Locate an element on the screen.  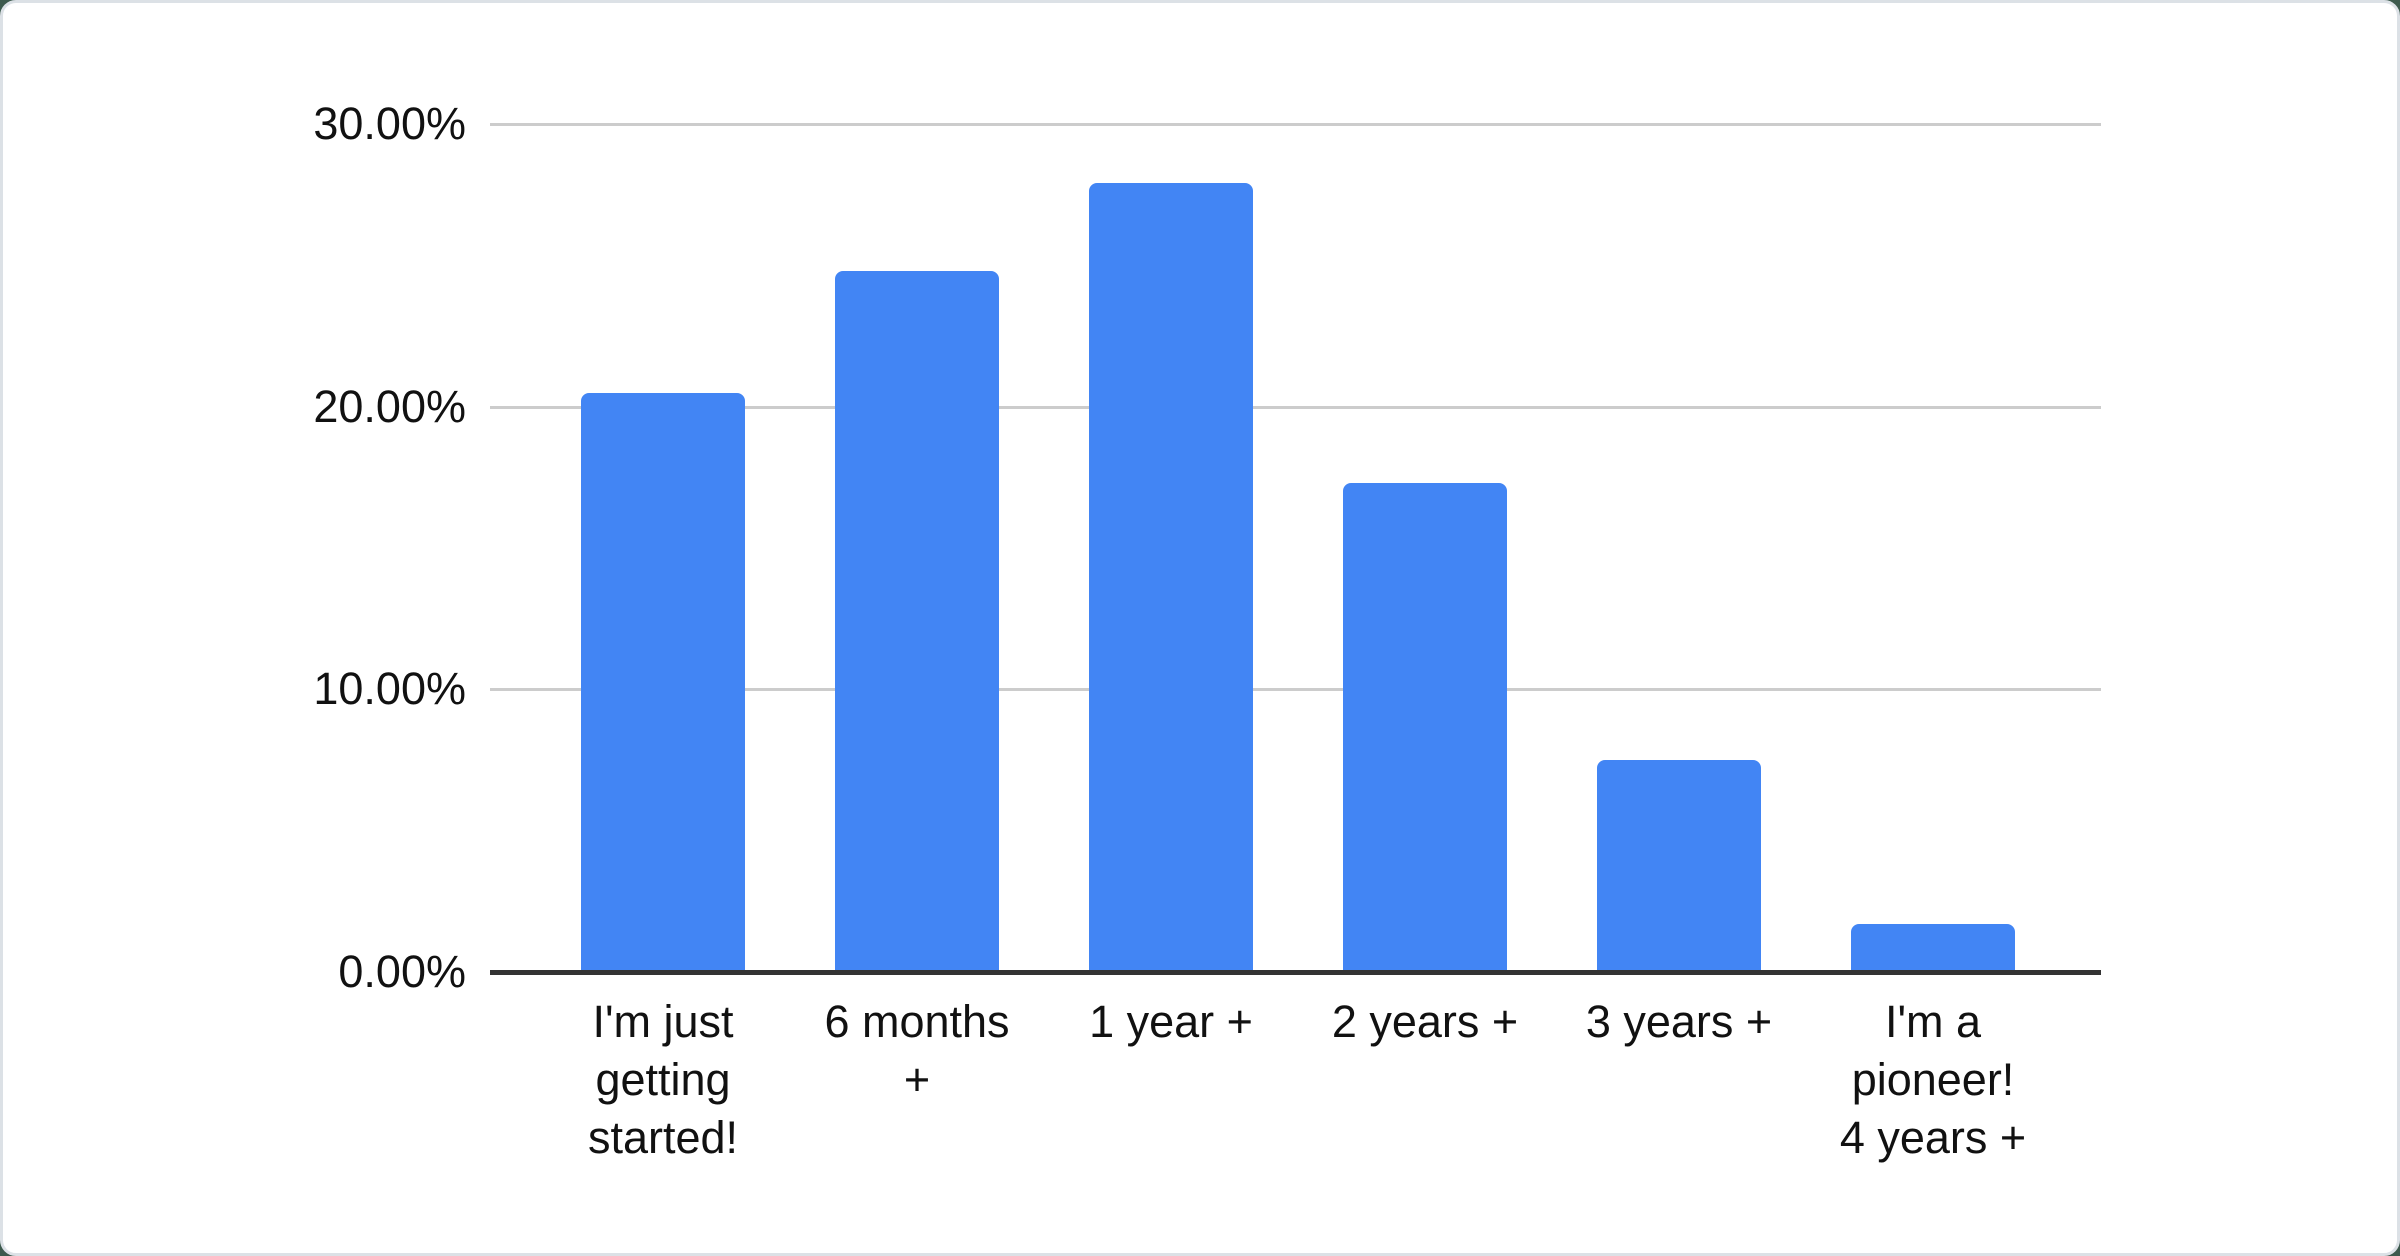
x-tick-label-4: 2 years + is located at coordinates (1425, 1021).